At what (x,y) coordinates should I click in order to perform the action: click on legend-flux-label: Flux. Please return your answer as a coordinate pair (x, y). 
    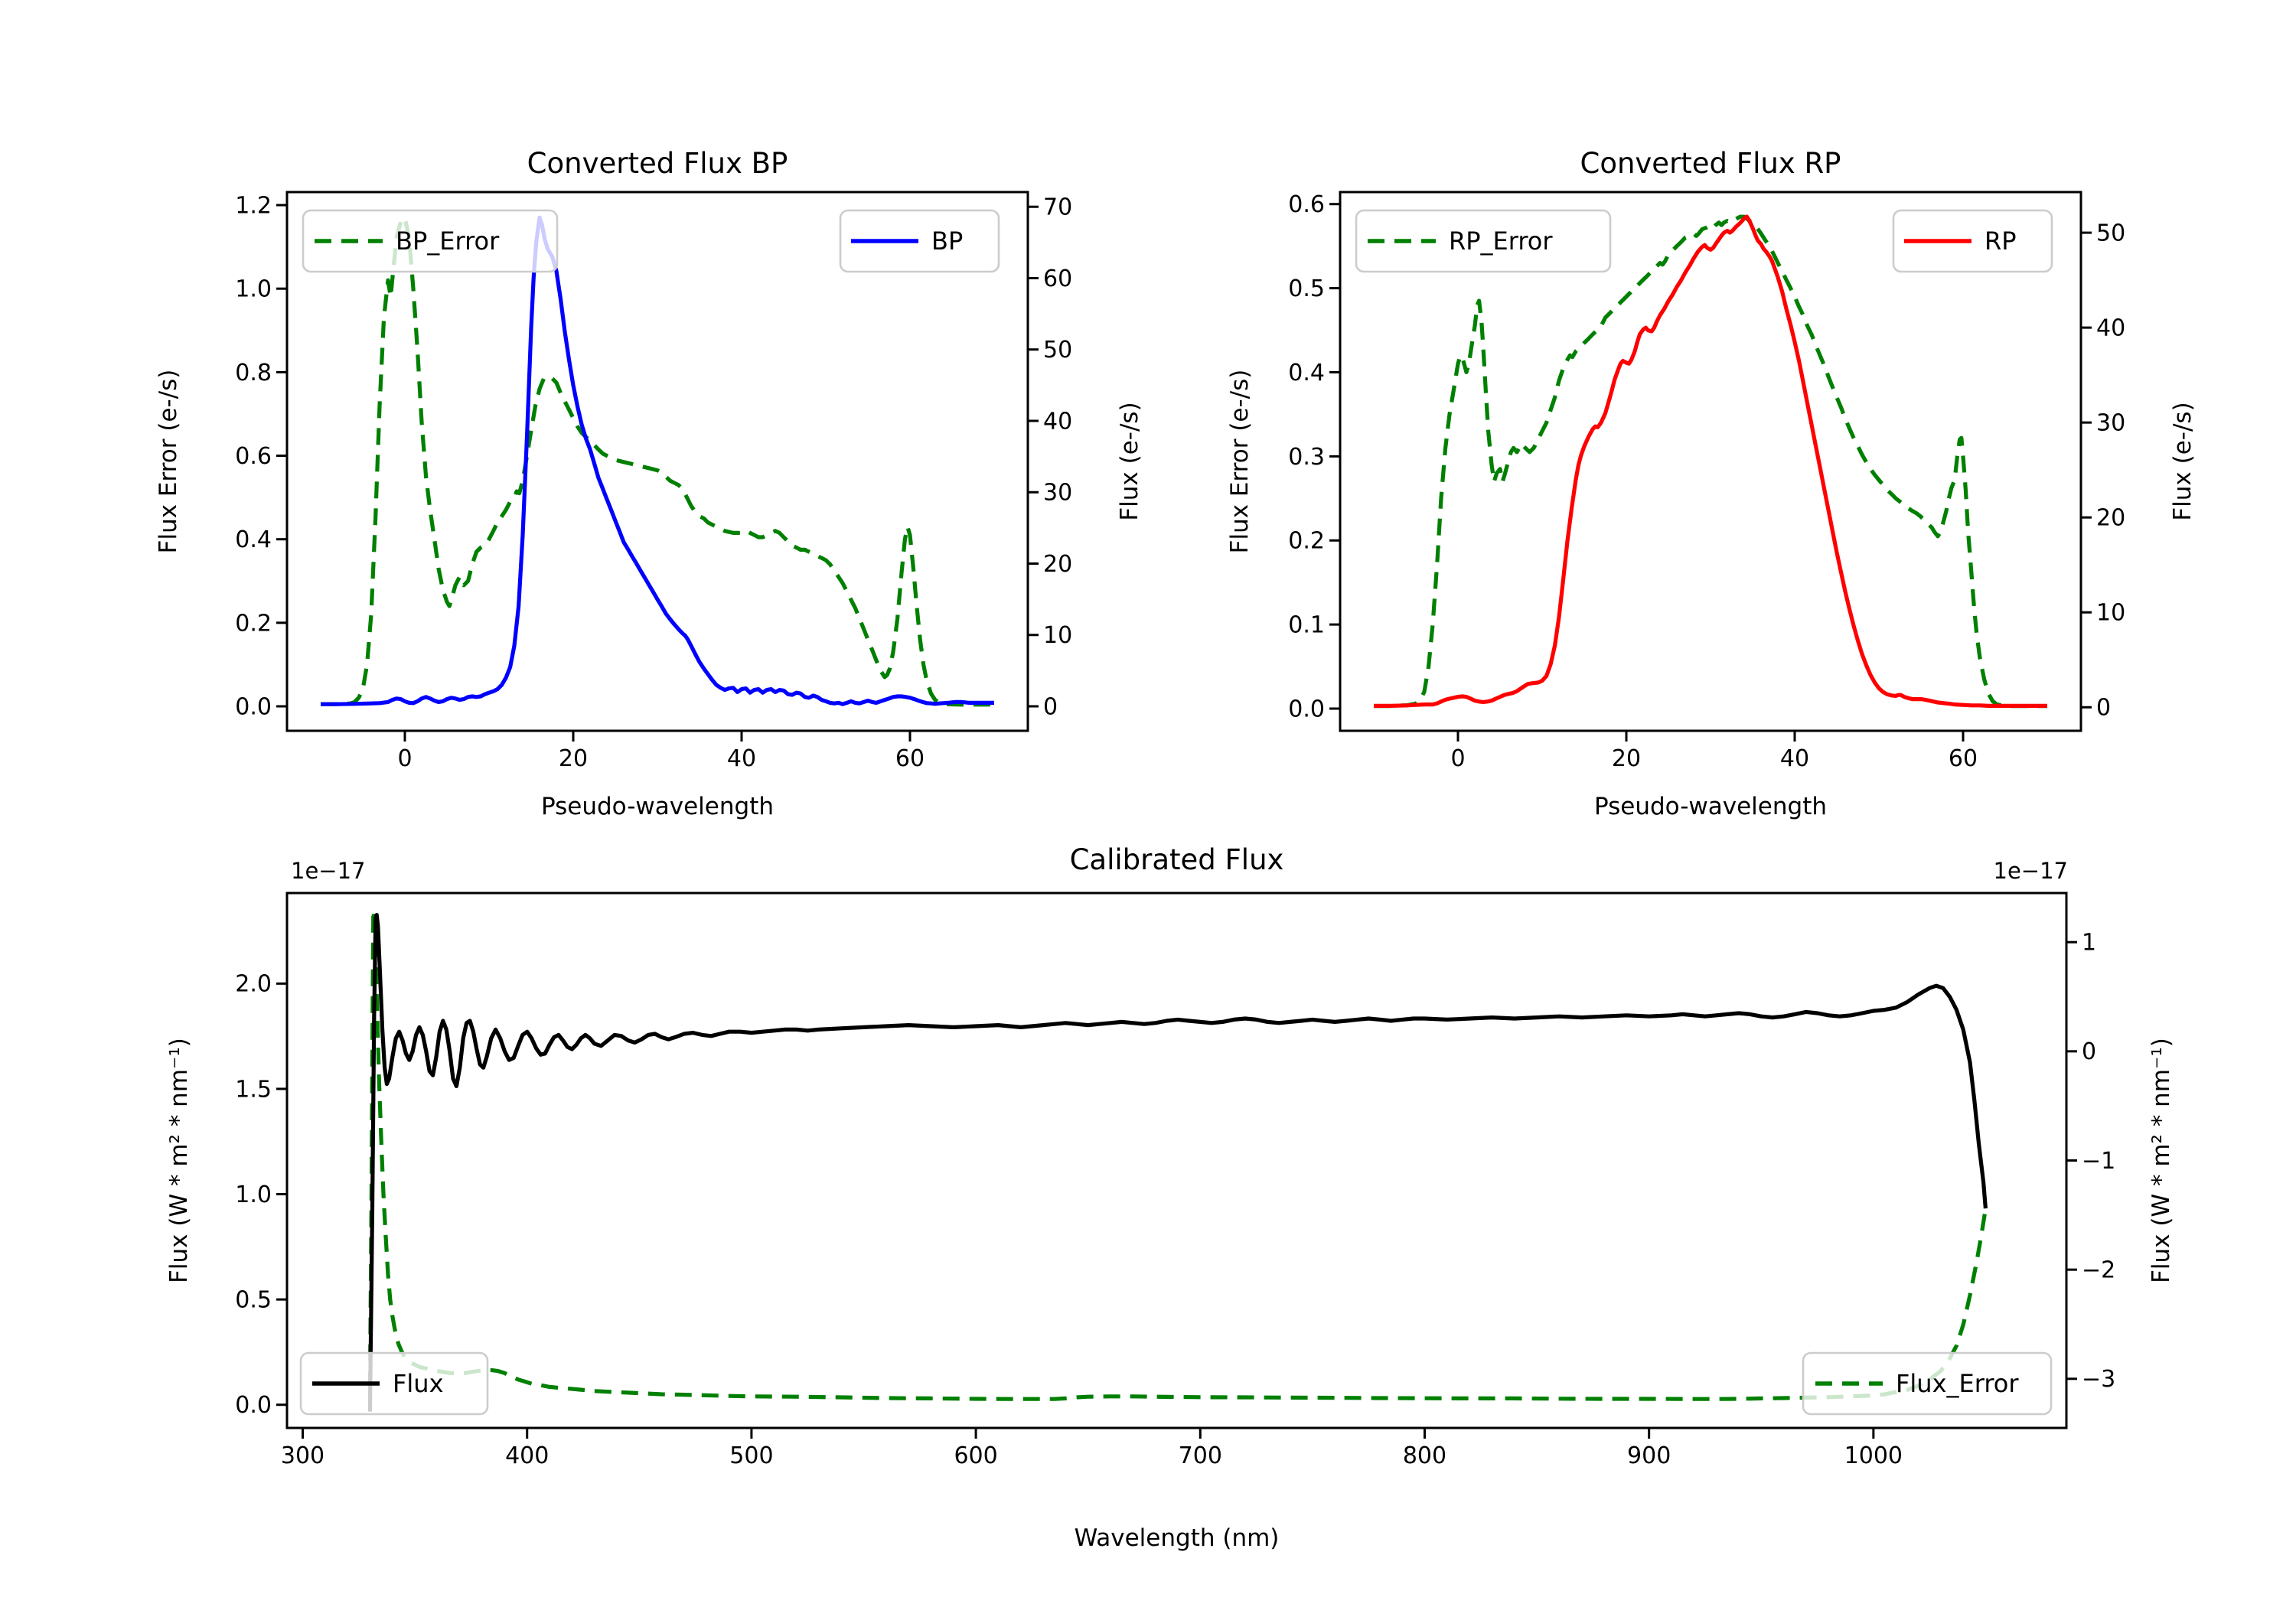
    Looking at the image, I should click on (418, 1383).